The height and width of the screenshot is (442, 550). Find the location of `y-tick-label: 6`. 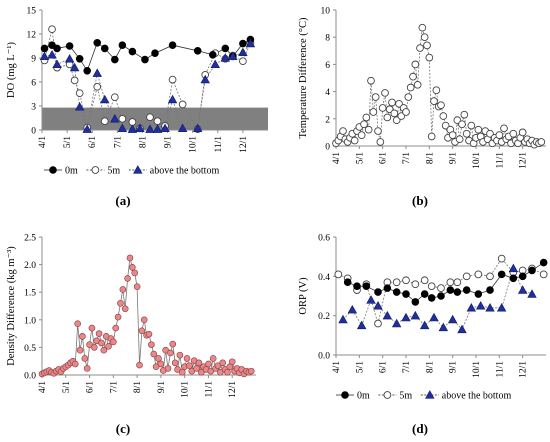

y-tick-label: 6 is located at coordinates (33, 84).